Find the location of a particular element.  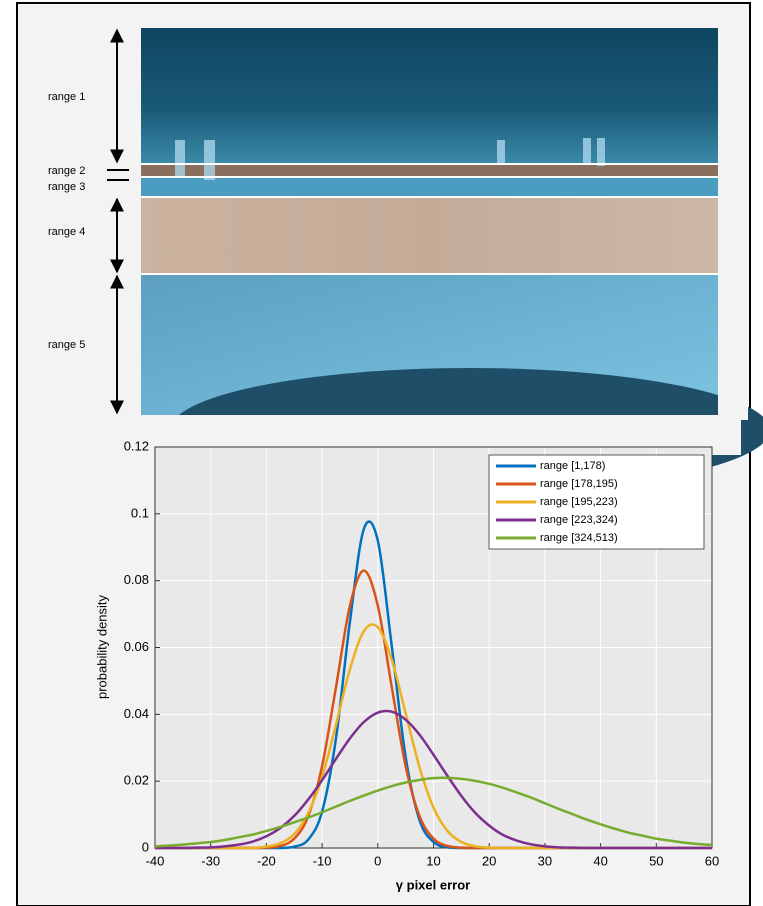

y-tick-label: 0.1 is located at coordinates (140, 512).